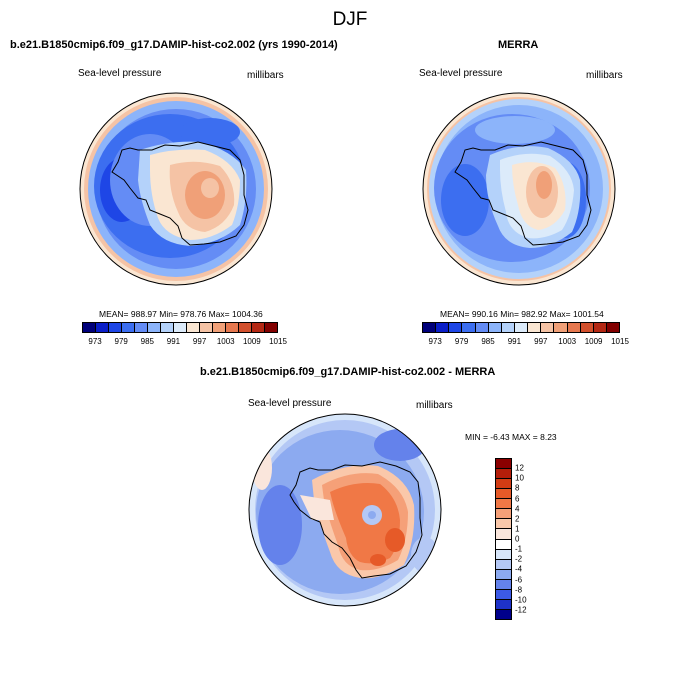 This screenshot has width=700, height=700. I want to click on obs-stats: MEAN= 990.16 Min= 982.92 Max= 1001.54, so click(522, 314).